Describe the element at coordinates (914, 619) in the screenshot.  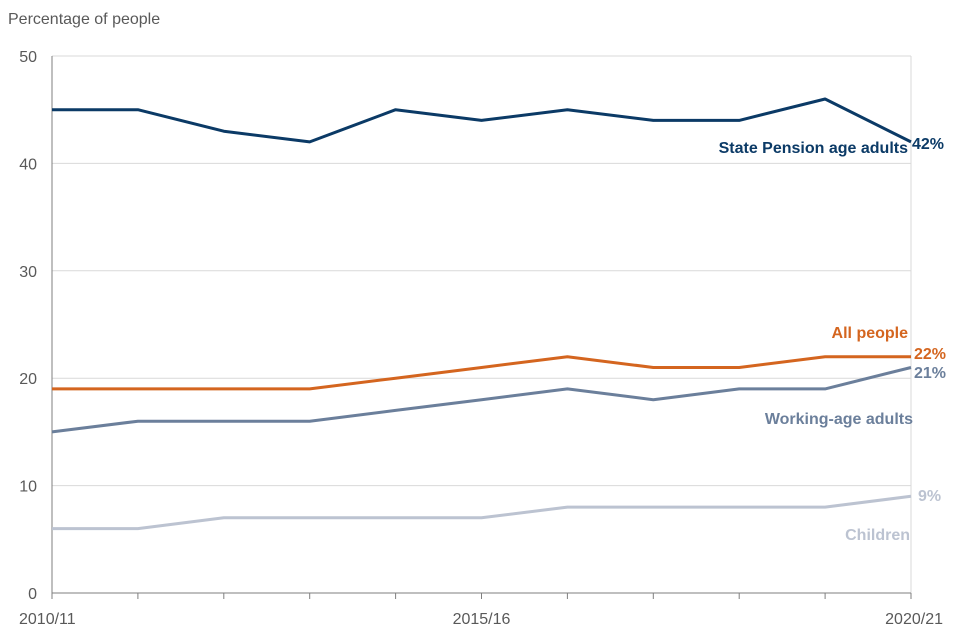
I see `x-tick-label: 2020/21` at that location.